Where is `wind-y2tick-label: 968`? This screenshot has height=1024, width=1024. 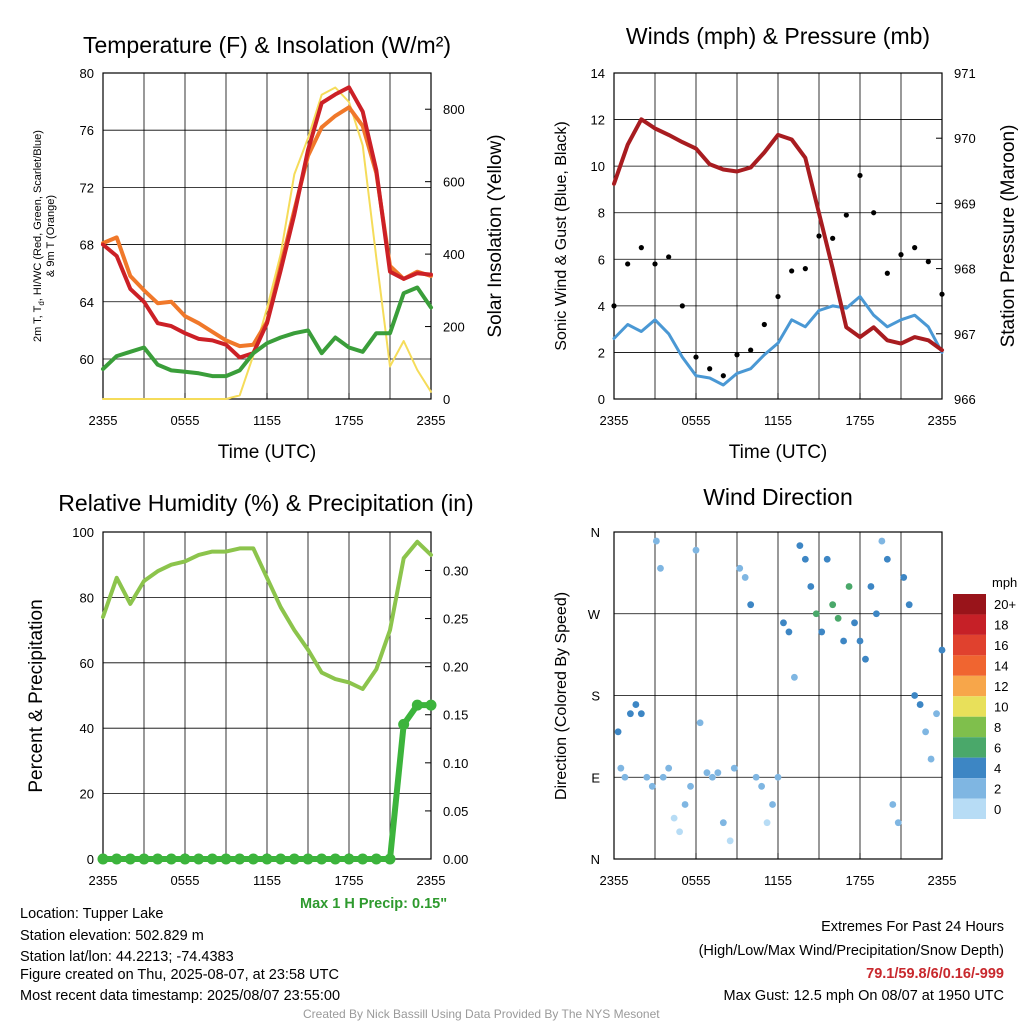 wind-y2tick-label: 968 is located at coordinates (965, 269).